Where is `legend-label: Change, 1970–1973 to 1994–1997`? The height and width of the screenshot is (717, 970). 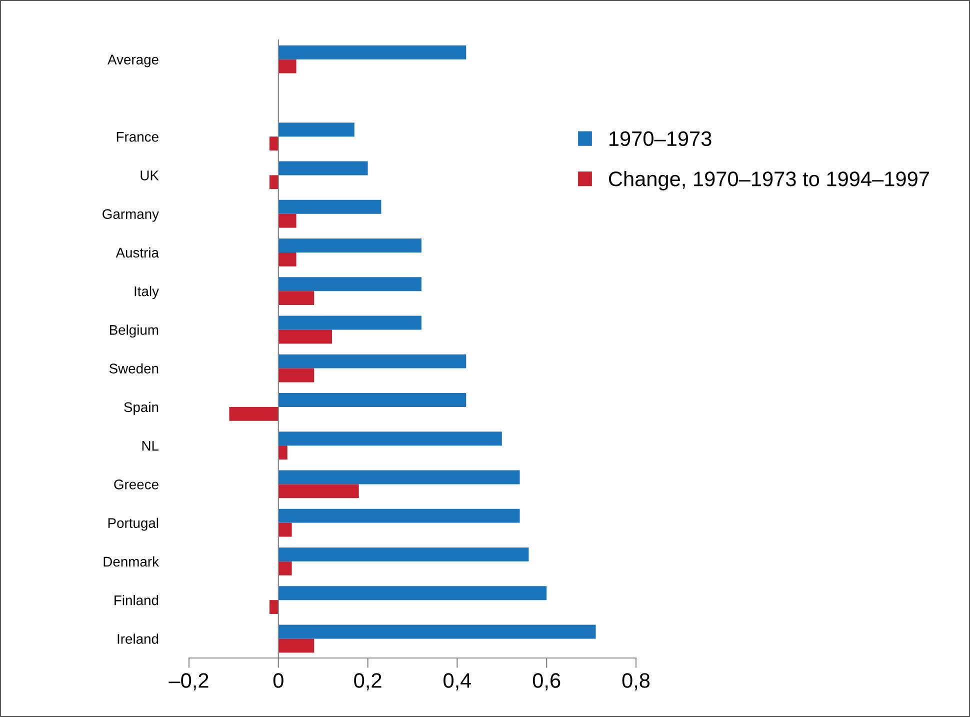
legend-label: Change, 1970–1973 to 1994–1997 is located at coordinates (768, 180).